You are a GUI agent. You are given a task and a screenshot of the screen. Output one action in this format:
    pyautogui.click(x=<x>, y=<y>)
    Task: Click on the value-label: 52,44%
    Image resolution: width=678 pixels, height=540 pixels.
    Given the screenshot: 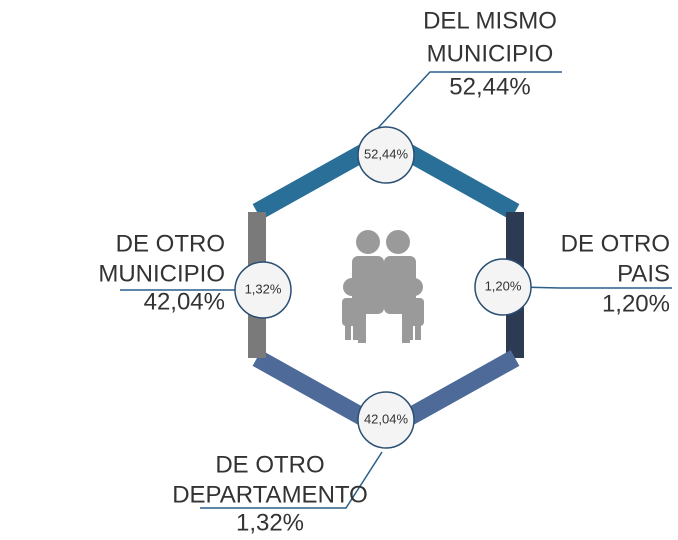 What is the action you would take?
    pyautogui.click(x=489, y=86)
    